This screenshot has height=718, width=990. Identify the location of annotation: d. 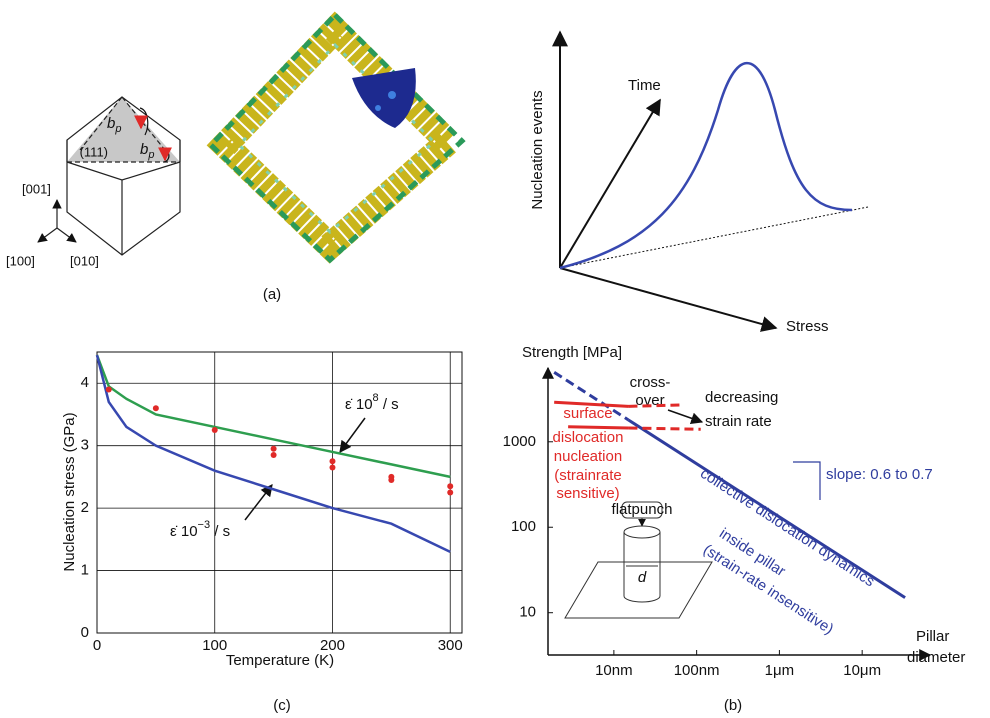
(642, 577).